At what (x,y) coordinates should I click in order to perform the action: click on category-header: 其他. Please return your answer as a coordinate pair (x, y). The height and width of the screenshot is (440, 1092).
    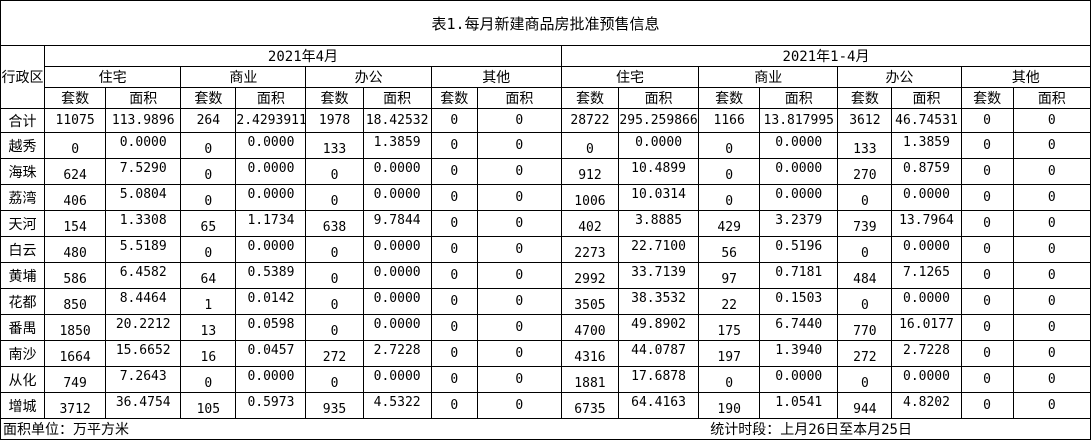
    Looking at the image, I should click on (1026, 77).